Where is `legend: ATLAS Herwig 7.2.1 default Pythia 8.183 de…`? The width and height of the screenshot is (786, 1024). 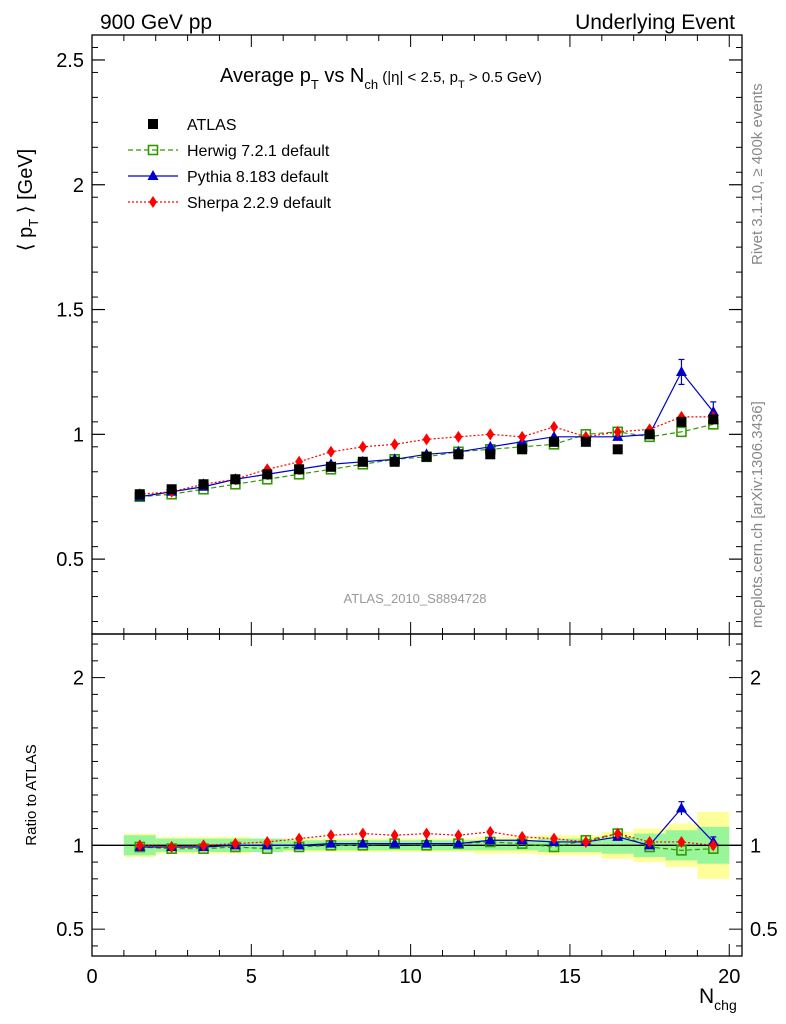 legend: ATLAS Herwig 7.2.1 default Pythia 8.183 de… is located at coordinates (230, 164).